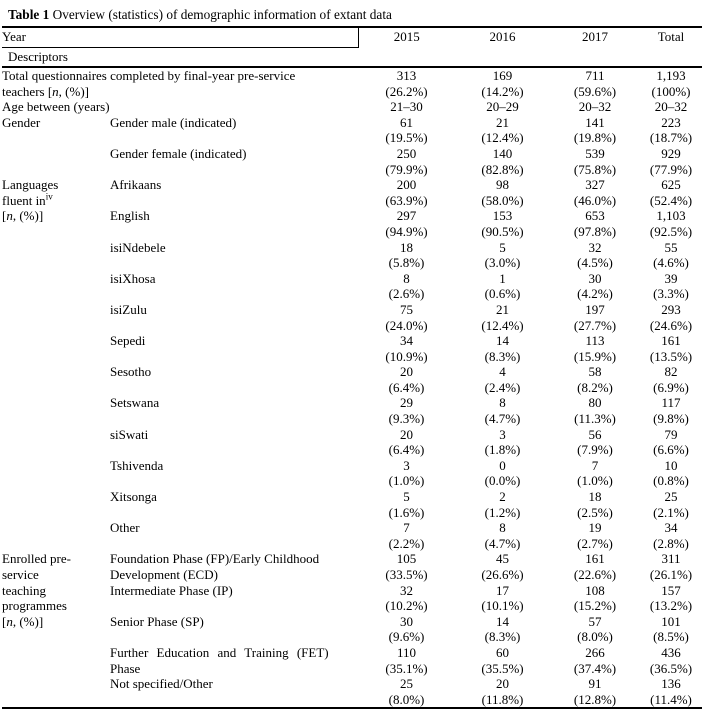 This screenshot has height=714, width=704. What do you see at coordinates (671, 590) in the screenshot?
I see `value-cell: 157` at bounding box center [671, 590].